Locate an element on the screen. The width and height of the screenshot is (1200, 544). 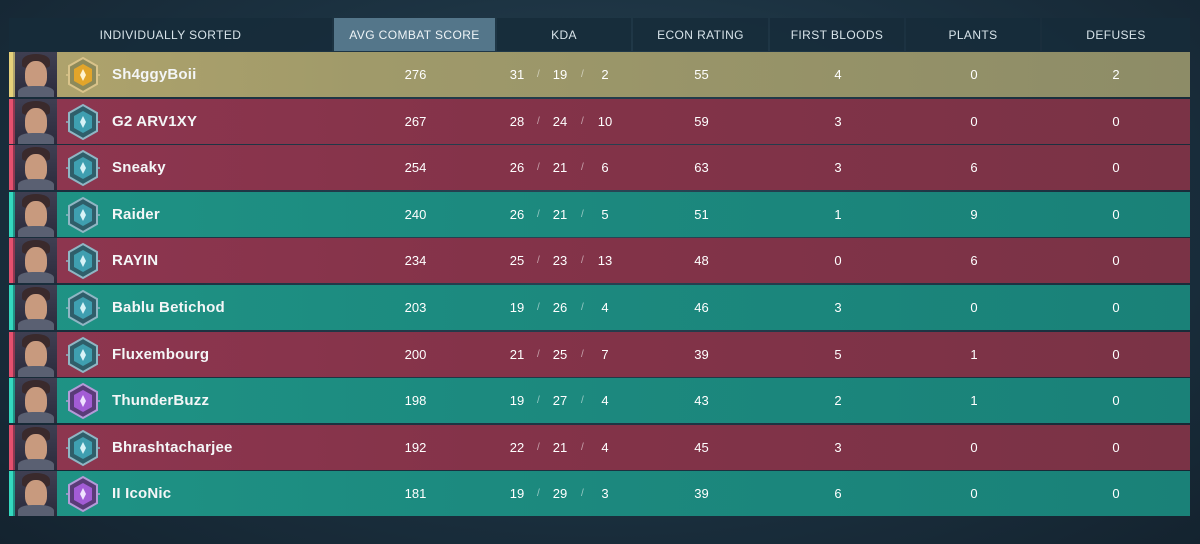
kda-cell: 19 / 29 / 3 is located at coordinates (565, 493).